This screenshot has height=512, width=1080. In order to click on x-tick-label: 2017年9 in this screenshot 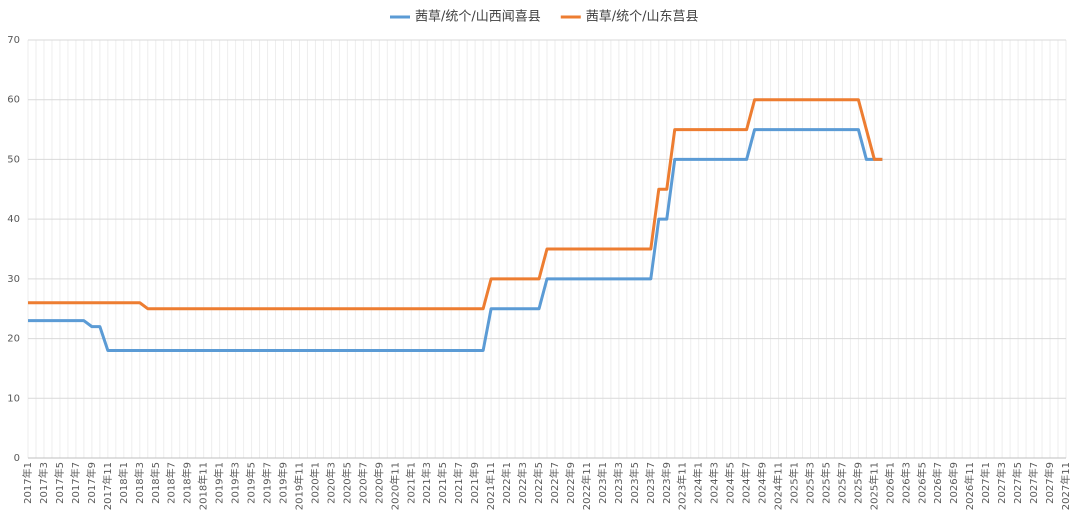, I will do `click(91, 483)`.